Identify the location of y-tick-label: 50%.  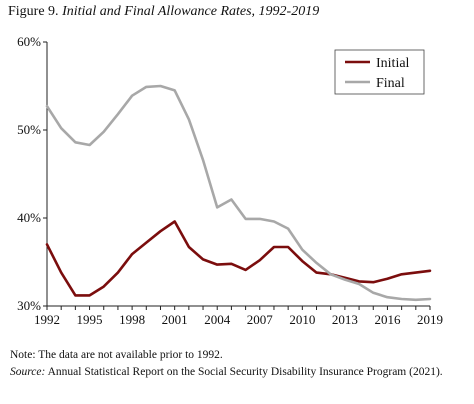
(29, 129).